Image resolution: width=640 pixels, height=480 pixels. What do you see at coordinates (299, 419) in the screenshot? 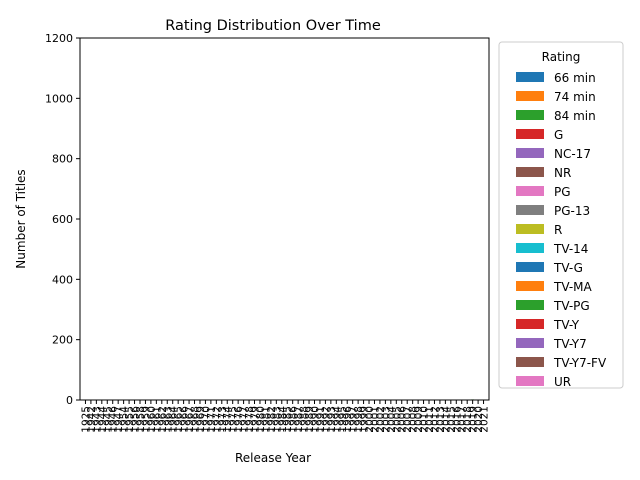
I see `x-tick-label: 1987` at bounding box center [299, 419].